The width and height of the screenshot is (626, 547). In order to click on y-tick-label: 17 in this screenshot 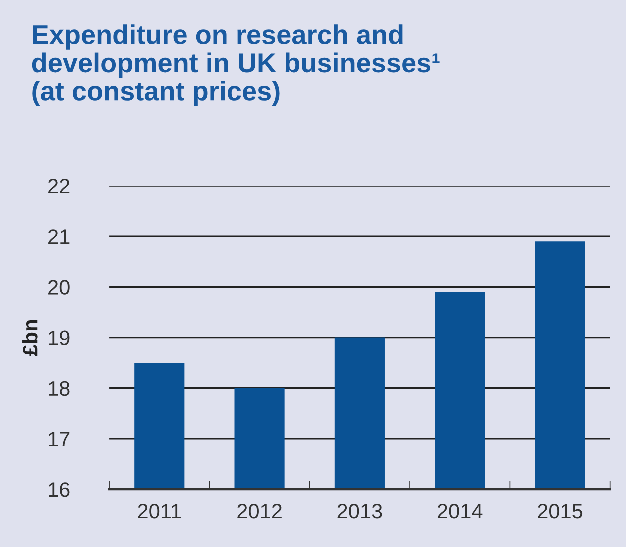, I will do `click(59, 439)`.